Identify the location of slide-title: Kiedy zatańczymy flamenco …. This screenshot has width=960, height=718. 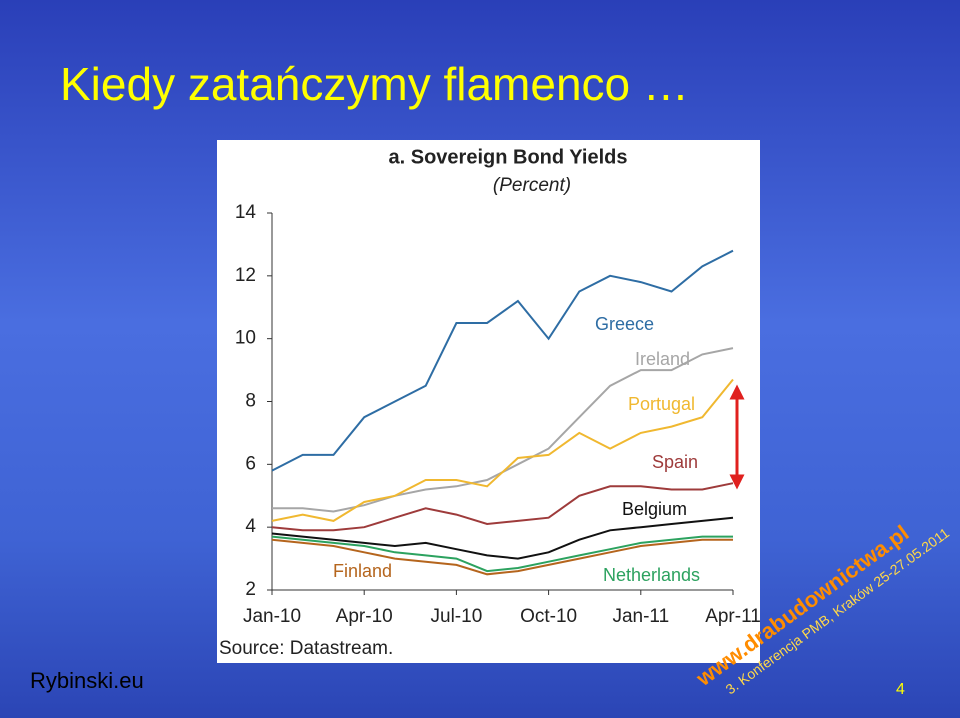
(374, 84).